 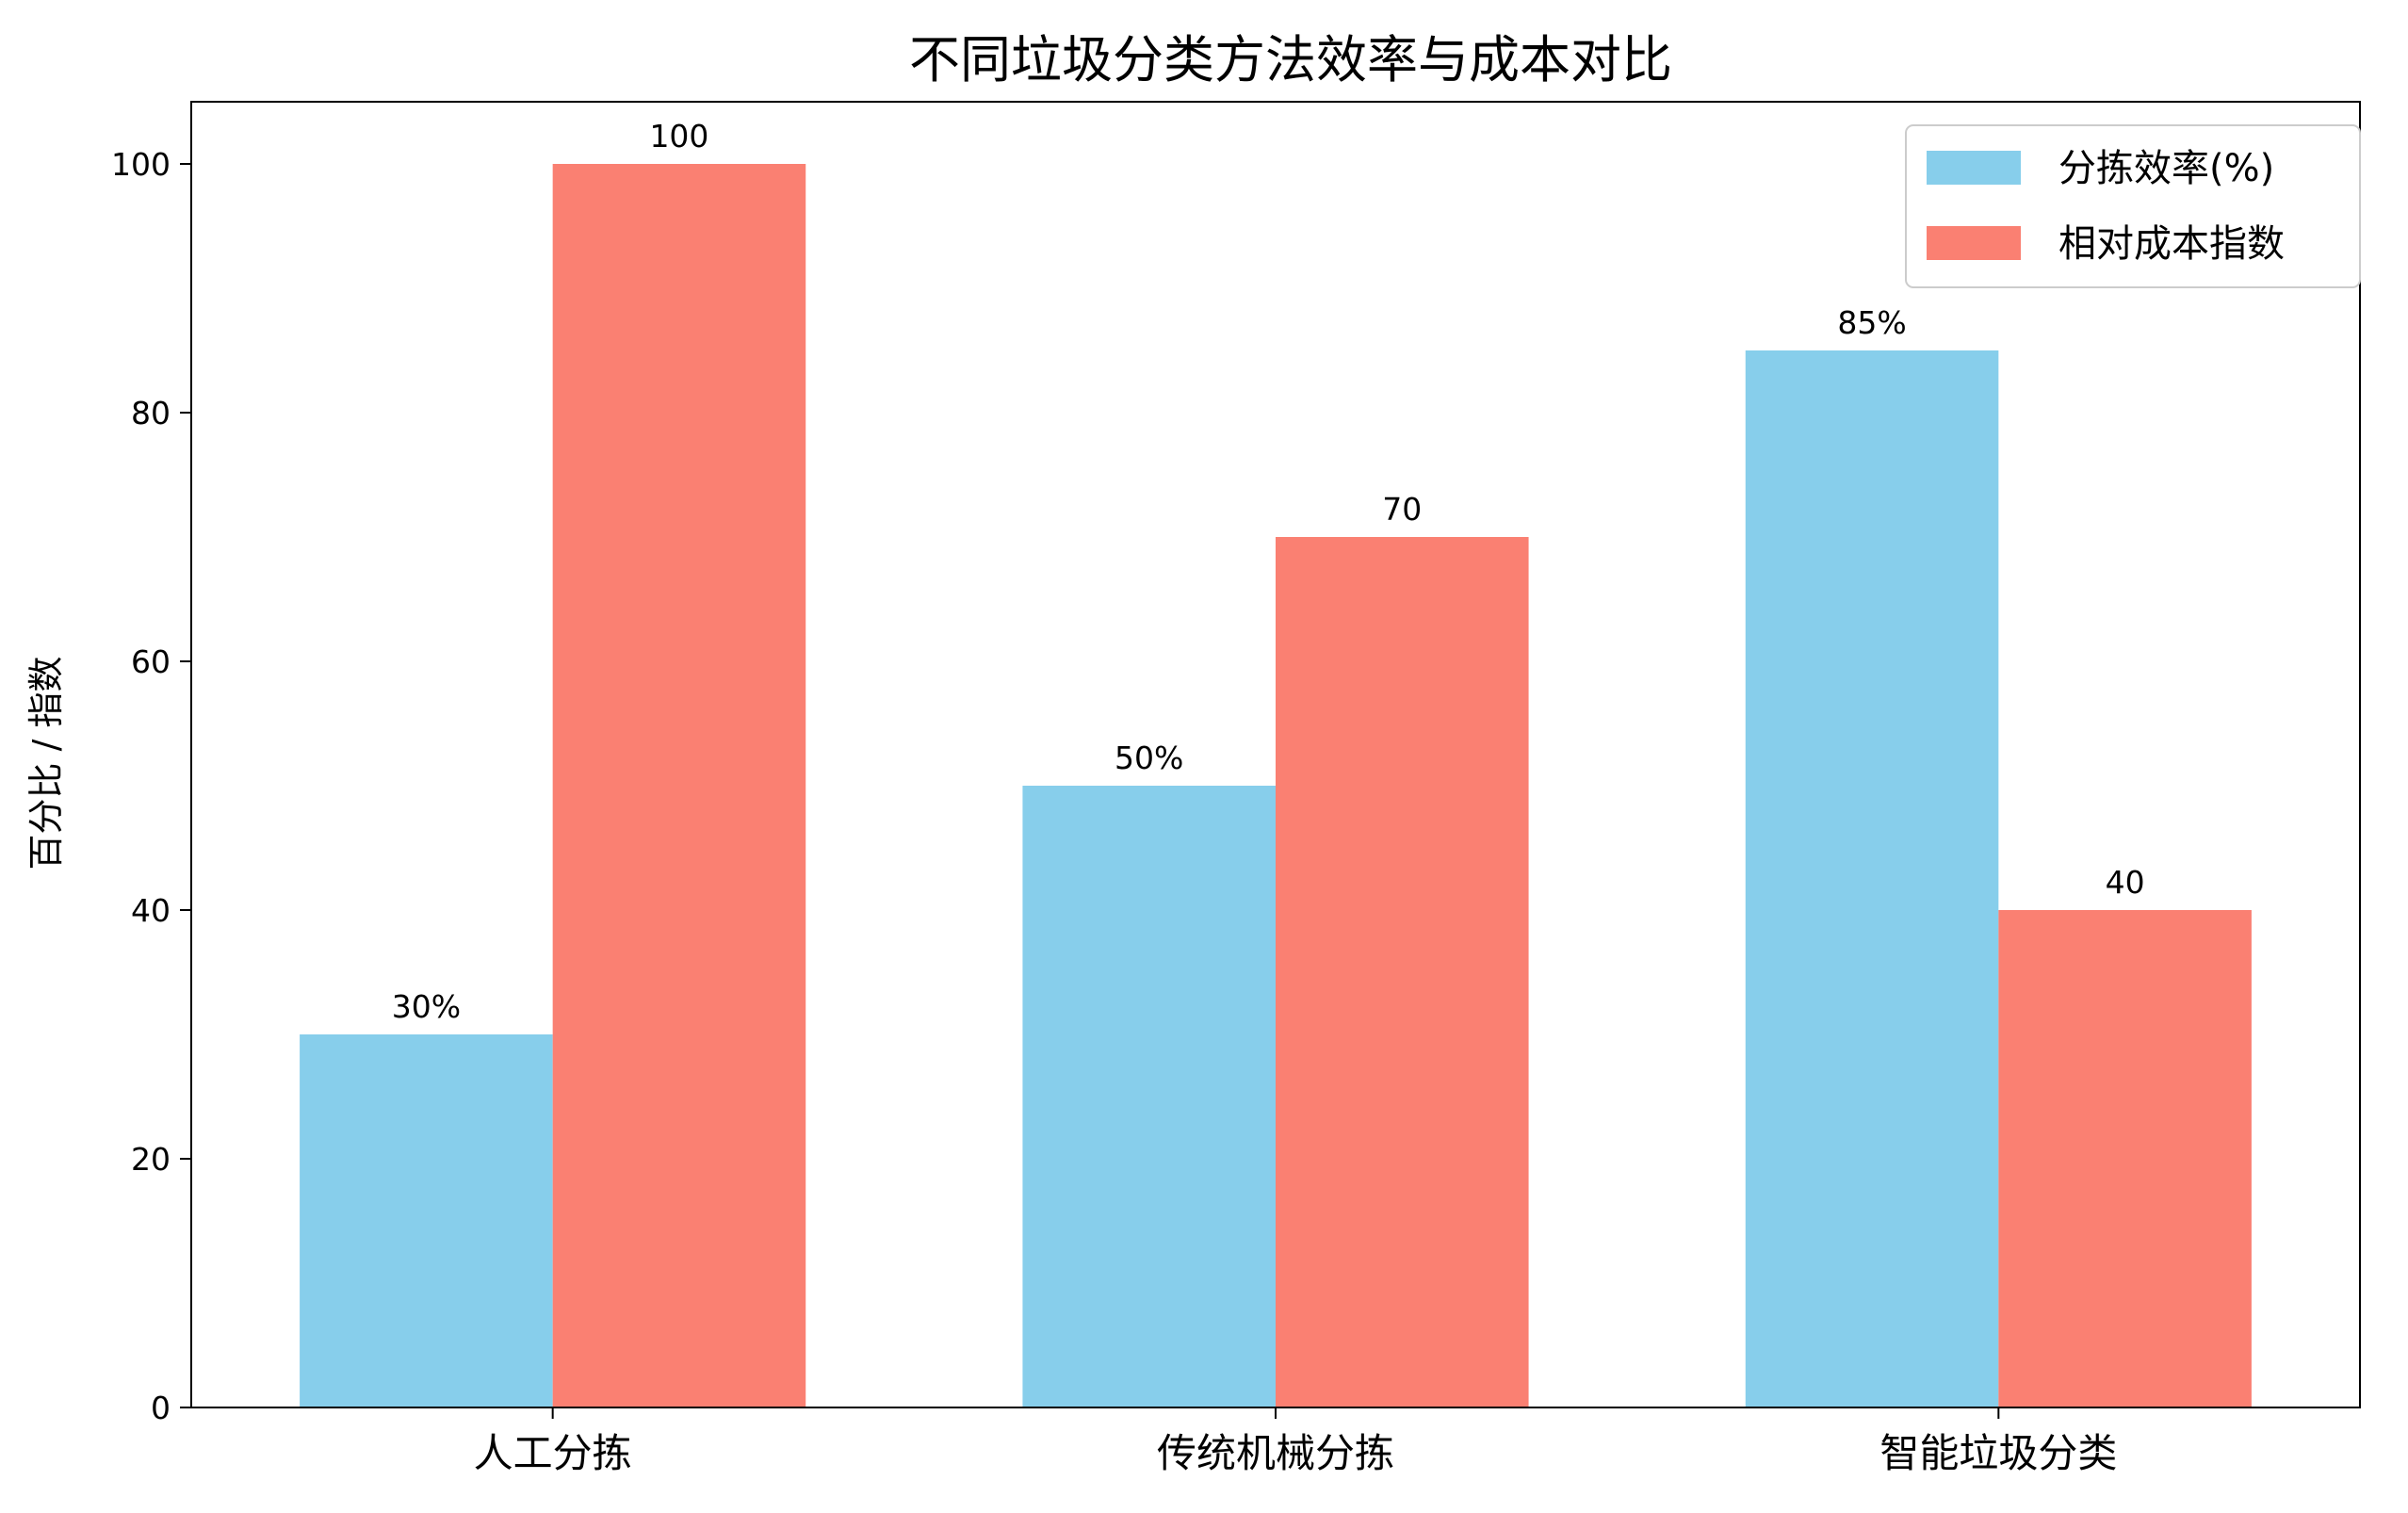 What do you see at coordinates (151, 1159) in the screenshot?
I see `y-tick-label-1: 20` at bounding box center [151, 1159].